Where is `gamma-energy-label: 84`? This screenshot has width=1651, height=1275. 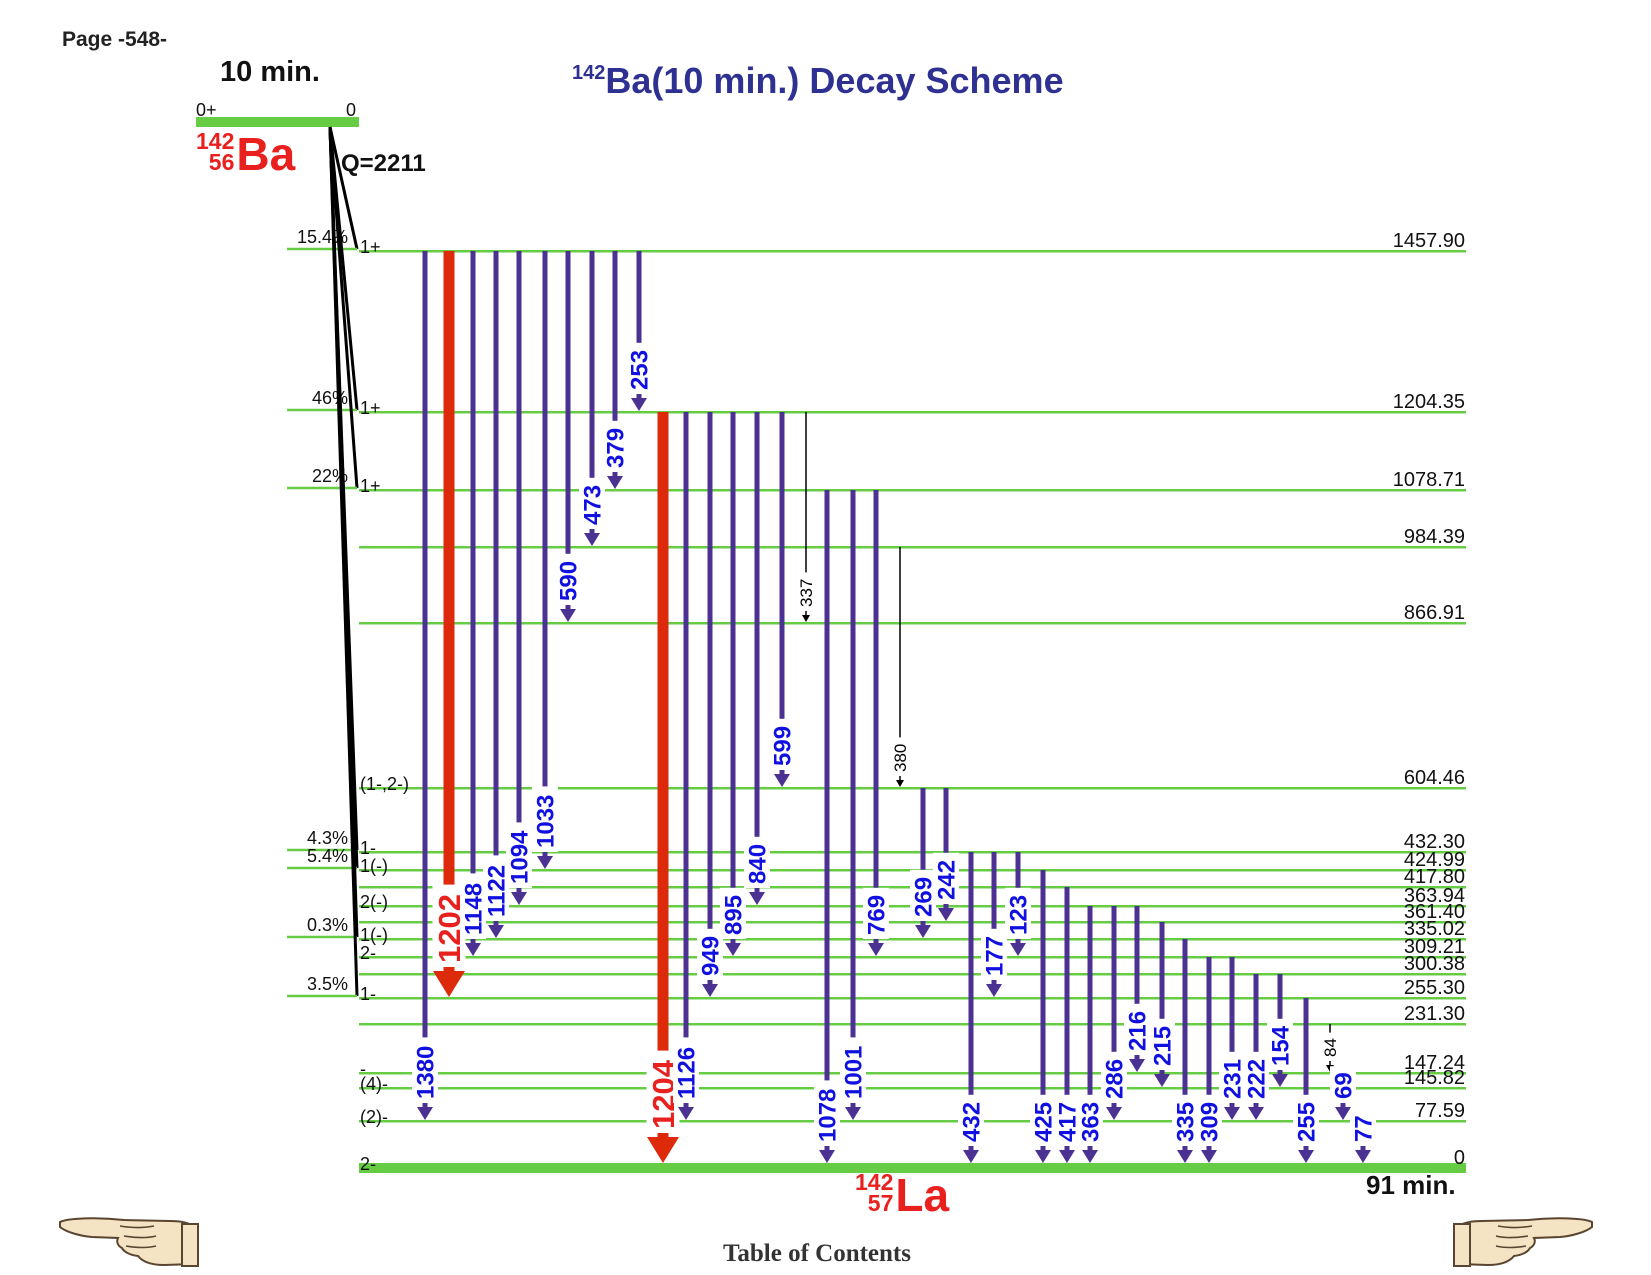
gamma-energy-label: 84 is located at coordinates (1330, 1047).